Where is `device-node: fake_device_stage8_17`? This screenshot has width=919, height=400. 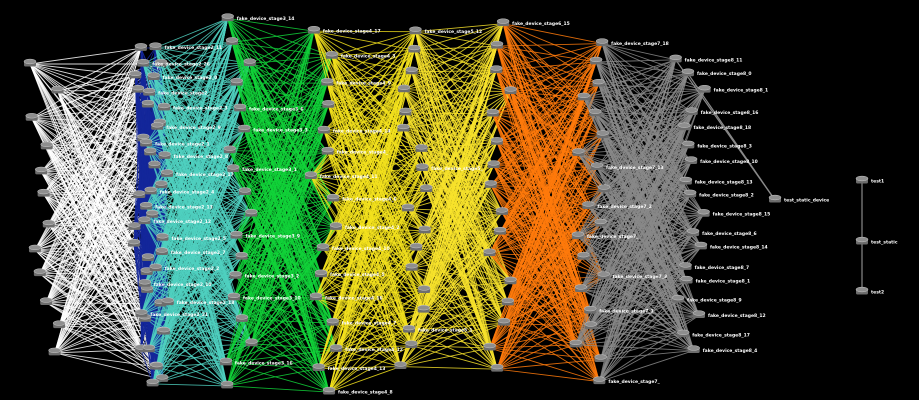
device-node: fake_device_stage8_17 is located at coordinates (713, 333).